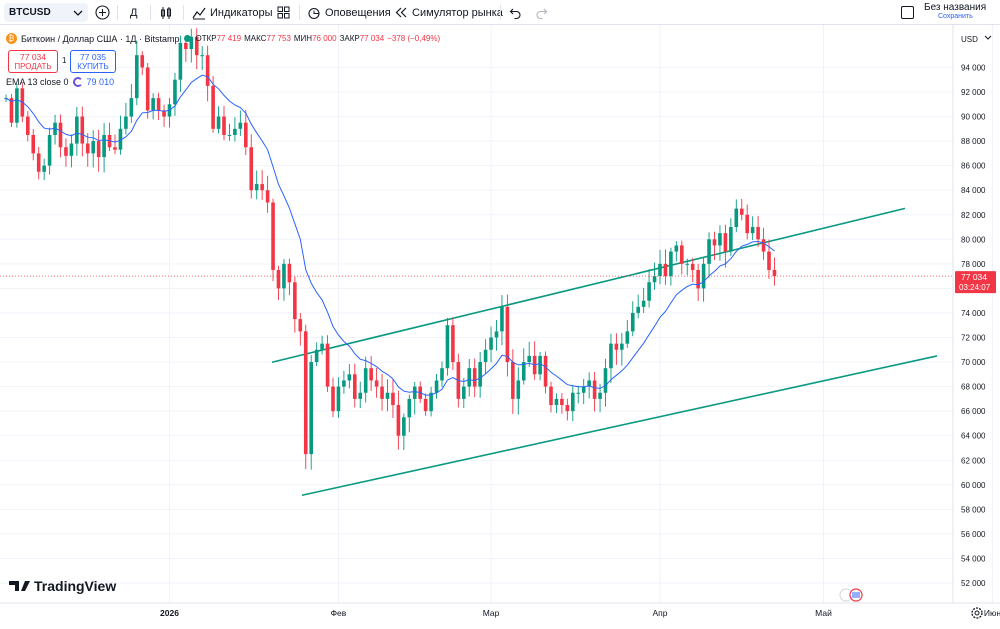  Describe the element at coordinates (515, 12) in the screenshot. I see `undo-icon` at that location.